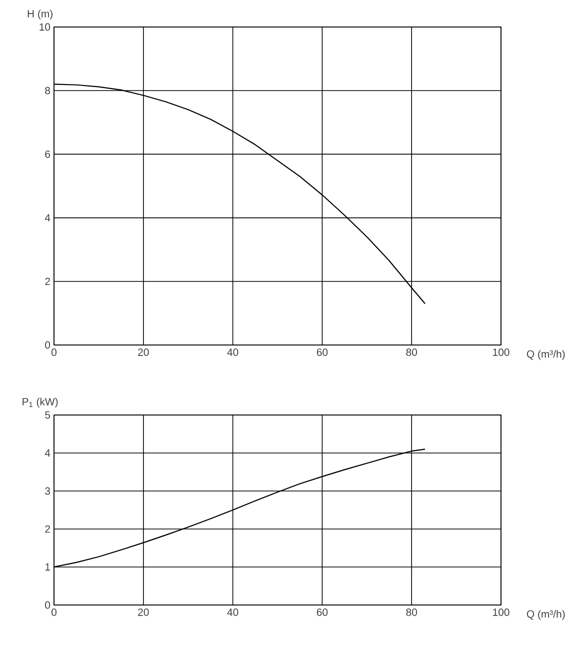 This screenshot has height=645, width=580. What do you see at coordinates (40, 15) in the screenshot?
I see `y-axis-title: H (m)` at bounding box center [40, 15].